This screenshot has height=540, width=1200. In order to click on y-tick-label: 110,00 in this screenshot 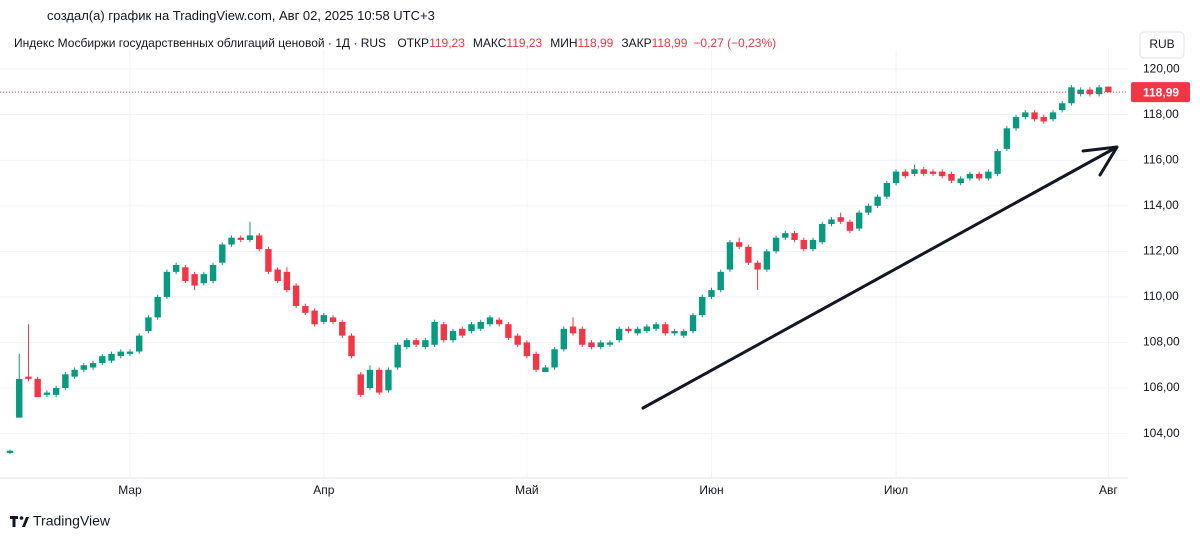, I will do `click(1161, 296)`.